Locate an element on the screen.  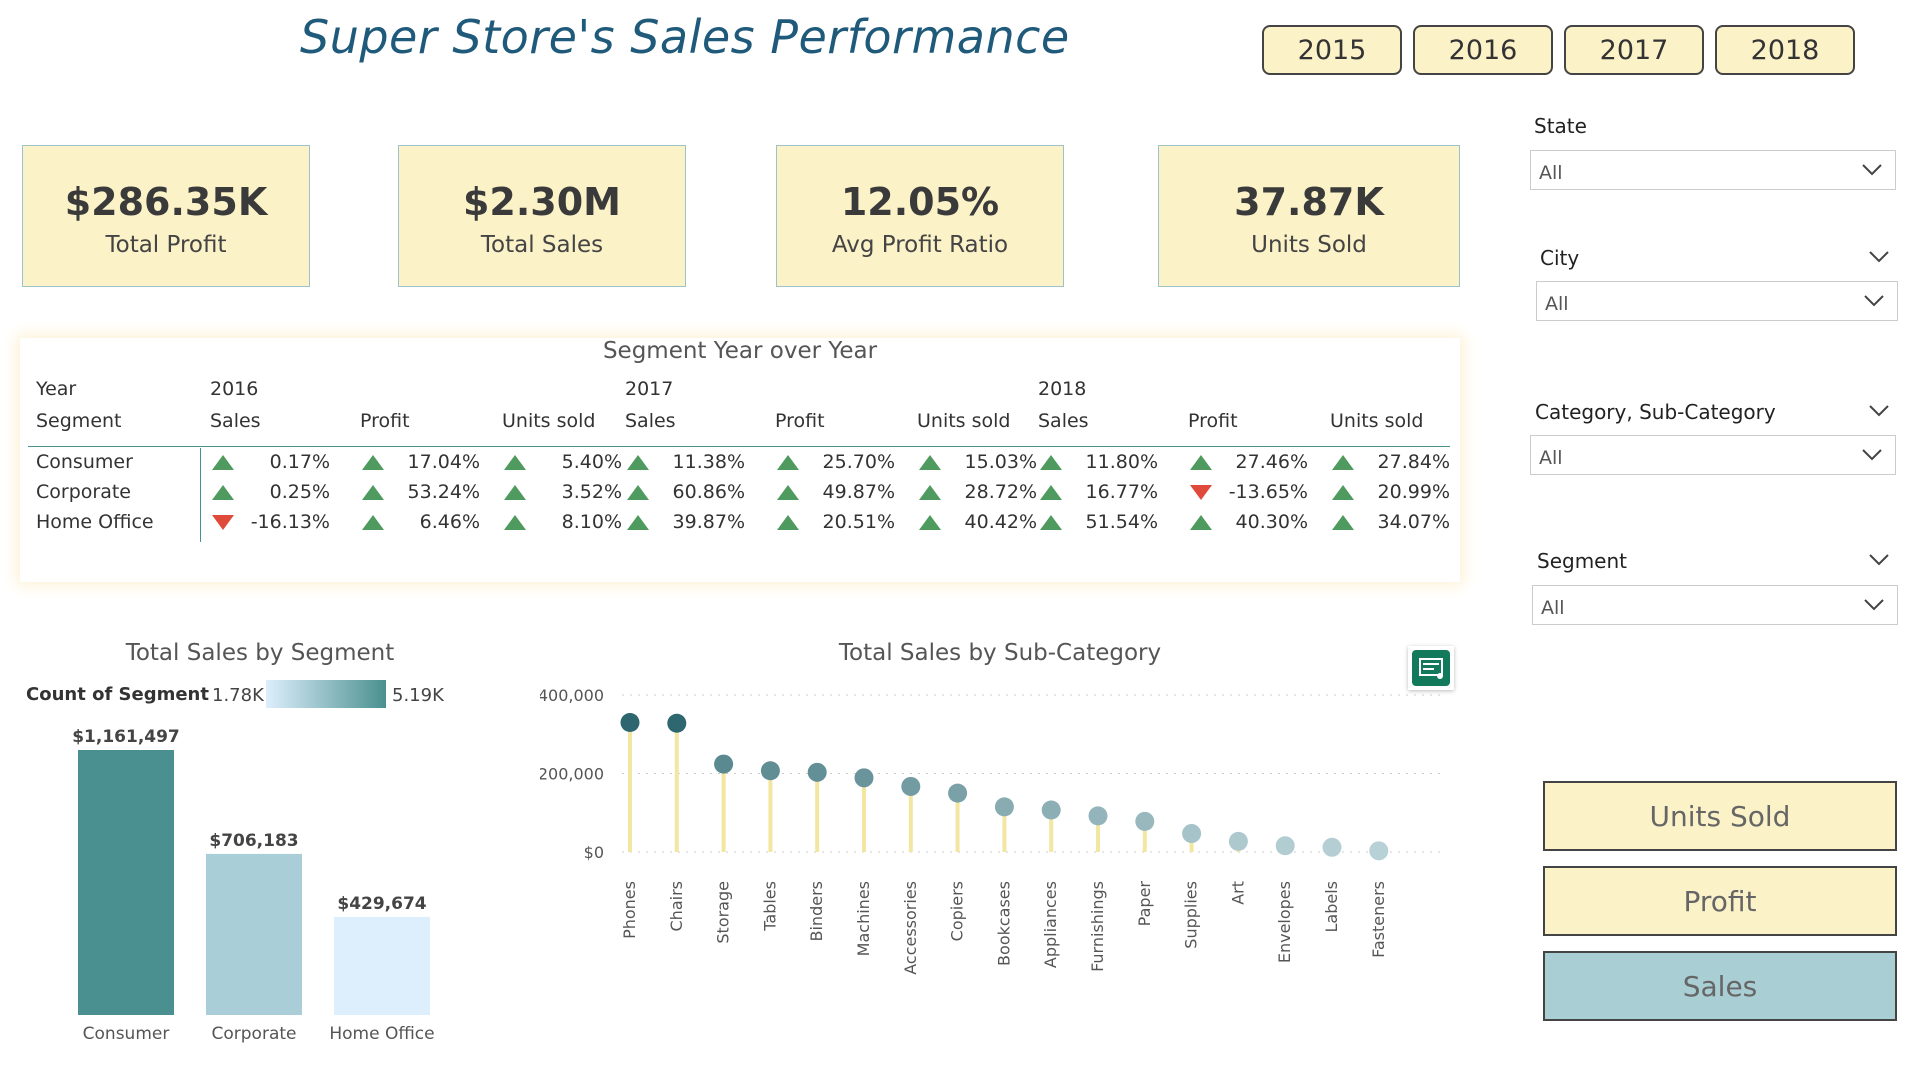
subcategory-chart-title: Total Sales by Sub-Category is located at coordinates (1000, 653).